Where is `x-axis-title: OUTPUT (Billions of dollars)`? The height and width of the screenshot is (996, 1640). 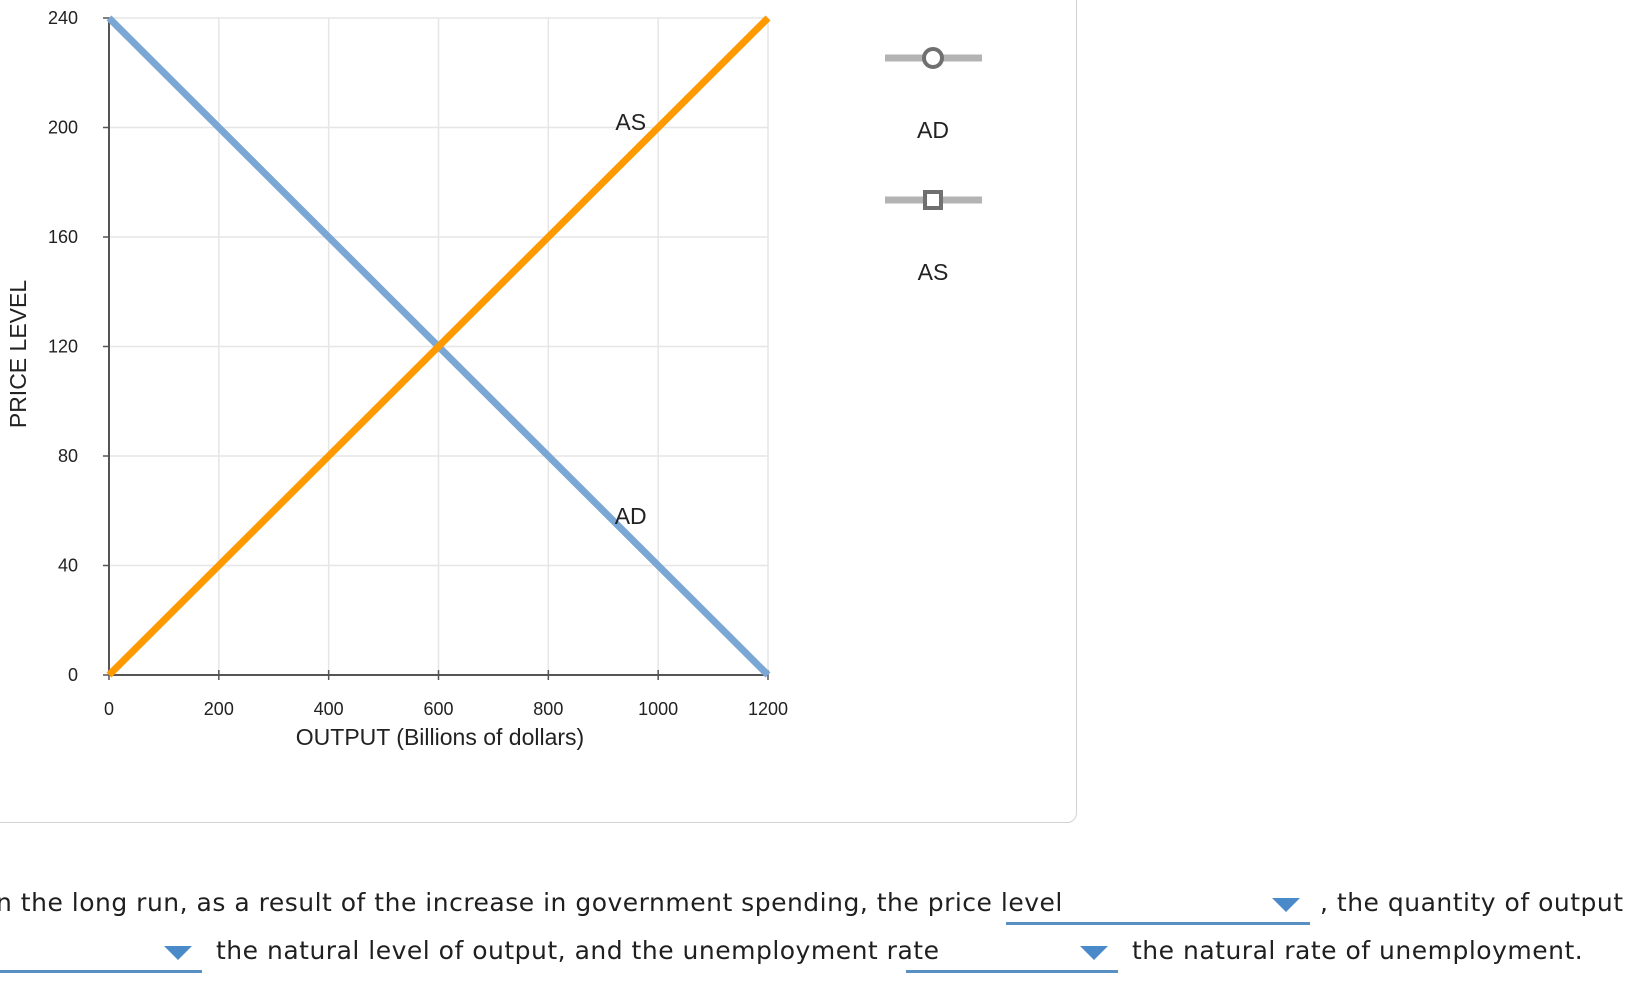 x-axis-title: OUTPUT (Billions of dollars) is located at coordinates (440, 737).